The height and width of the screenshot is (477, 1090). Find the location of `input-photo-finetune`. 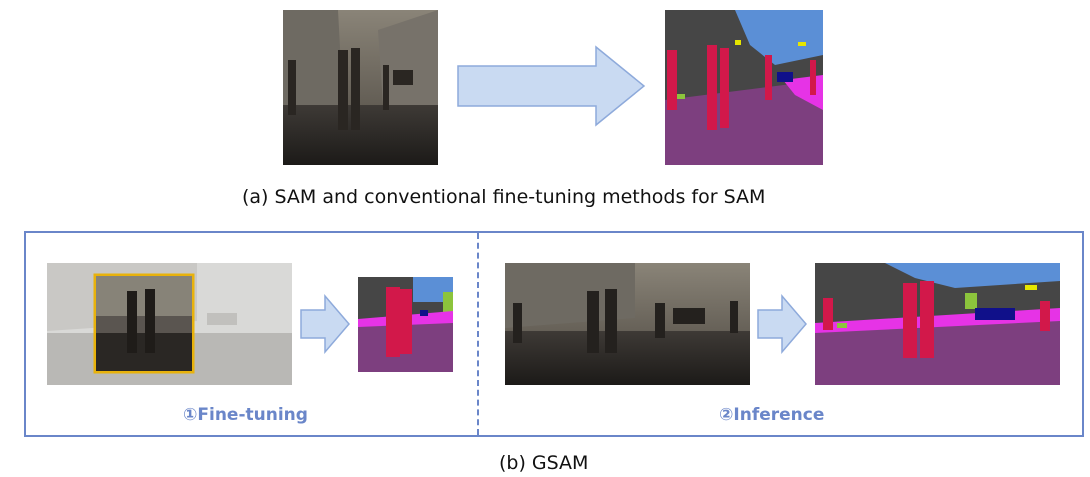

input-photo-finetune is located at coordinates (169, 324).